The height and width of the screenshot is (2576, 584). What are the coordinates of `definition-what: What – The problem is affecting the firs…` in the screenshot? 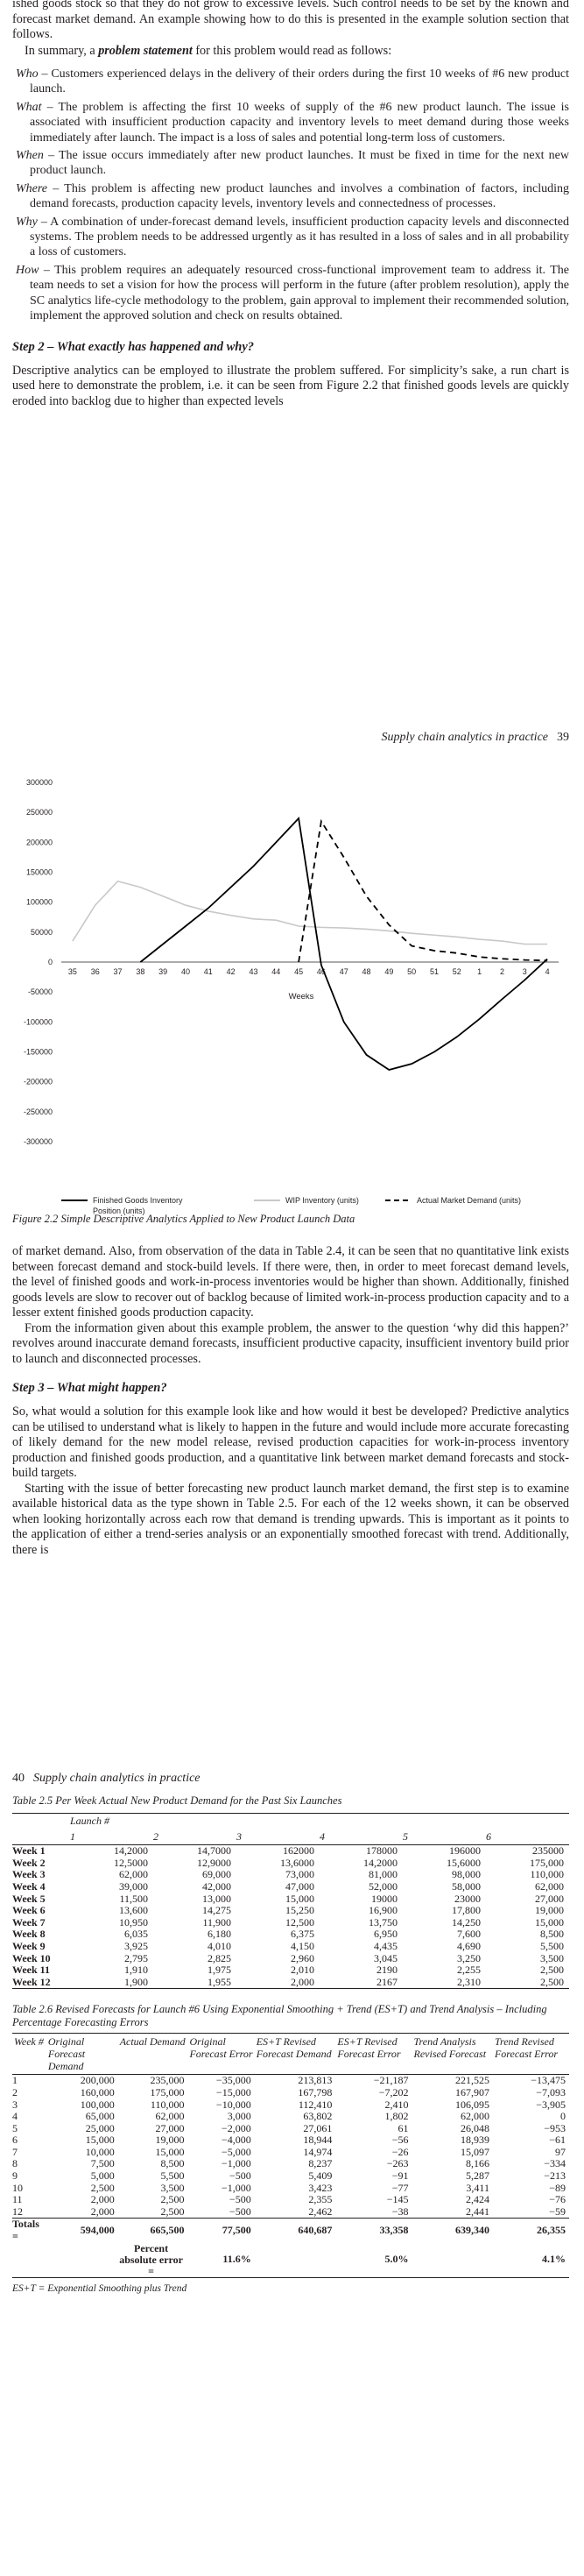 It's located at (292, 122).